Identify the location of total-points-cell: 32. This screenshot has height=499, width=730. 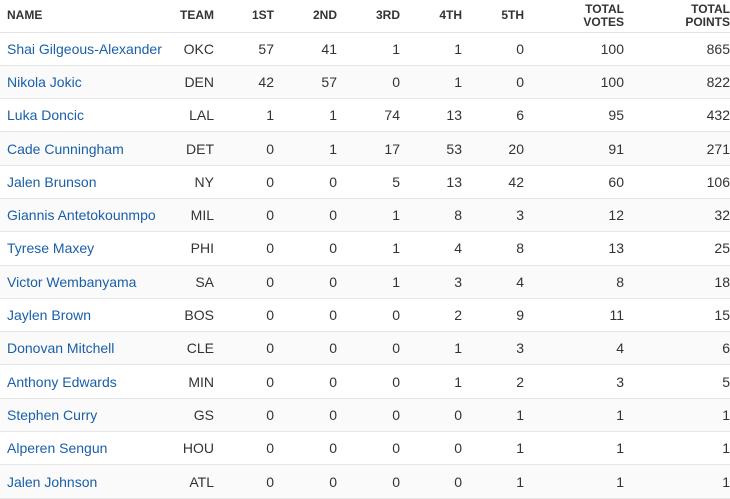
(680, 215).